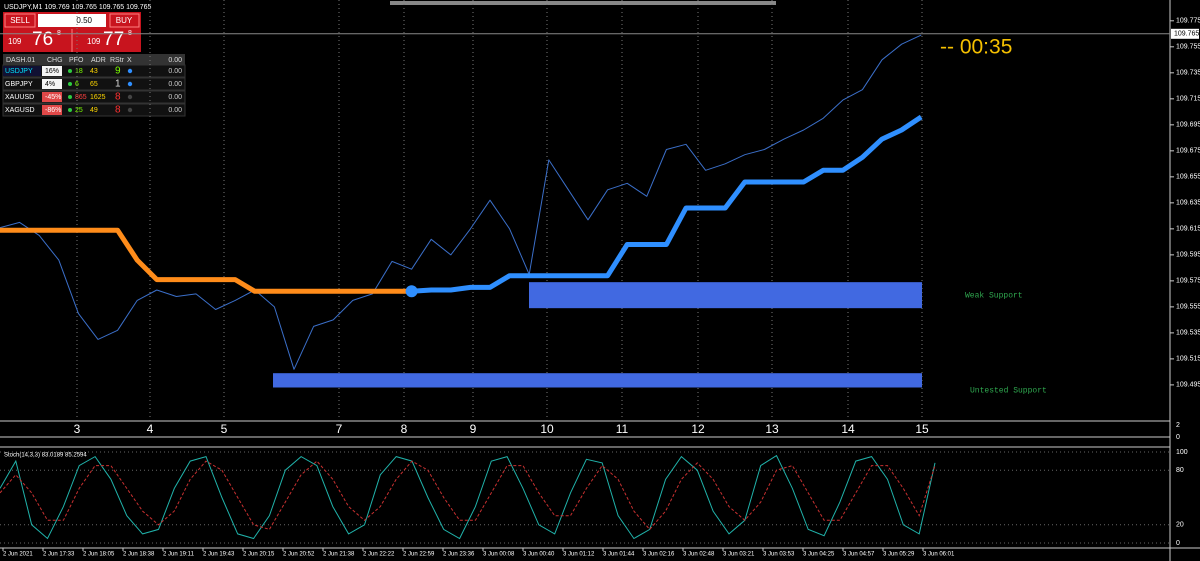 Image resolution: width=1200 pixels, height=561 pixels. What do you see at coordinates (59, 555) in the screenshot?
I see `time-label: 2 Jun 17:33` at bounding box center [59, 555].